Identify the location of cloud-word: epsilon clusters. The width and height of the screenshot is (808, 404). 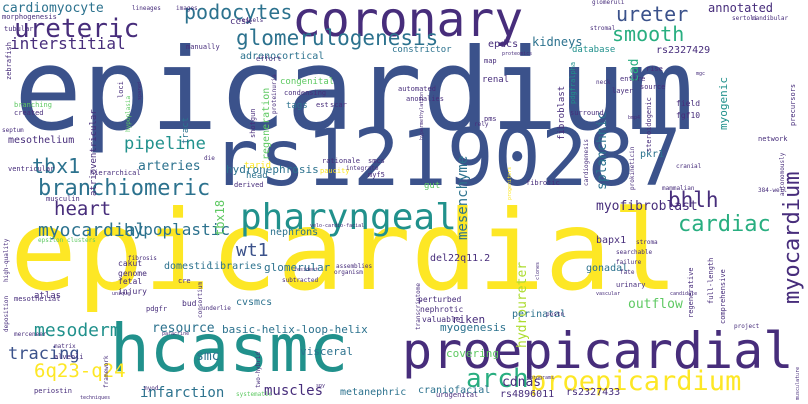
(67, 240).